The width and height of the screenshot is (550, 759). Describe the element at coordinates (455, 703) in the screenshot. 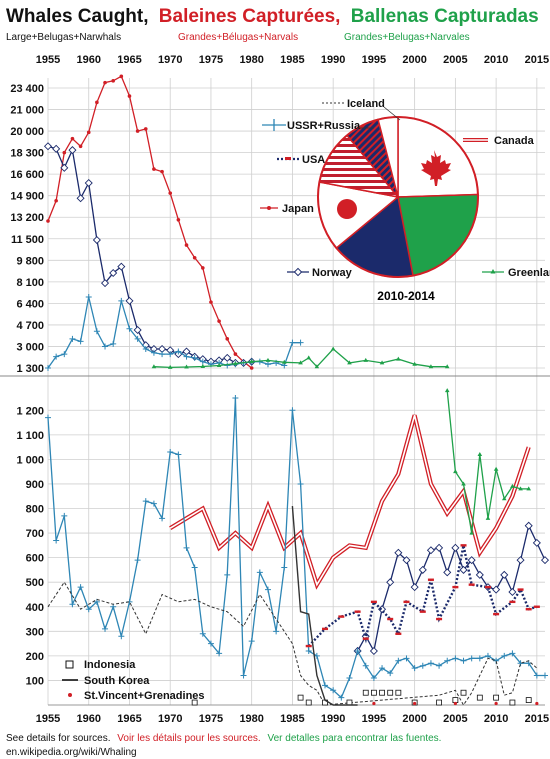

I see `series-st-vincent-grenadines` at that location.